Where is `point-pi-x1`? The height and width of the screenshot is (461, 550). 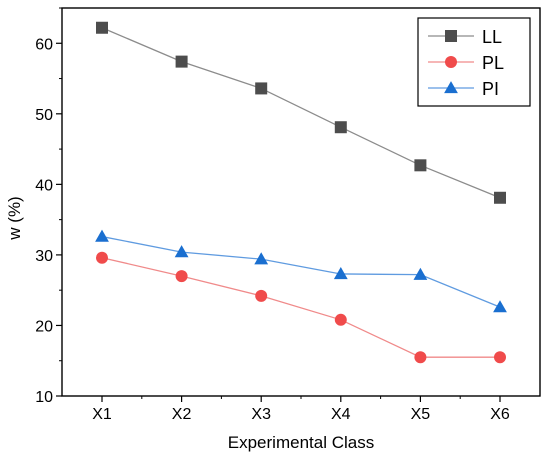 point-pi-x1 is located at coordinates (102, 235).